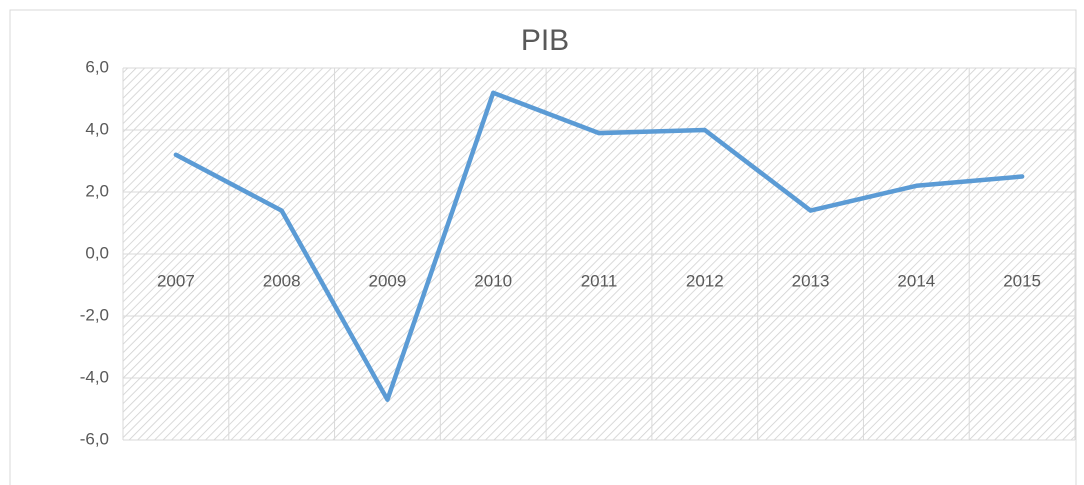 Image resolution: width=1084 pixels, height=485 pixels. Describe the element at coordinates (97, 66) in the screenshot. I see `y-tick-label: 6,0` at that location.